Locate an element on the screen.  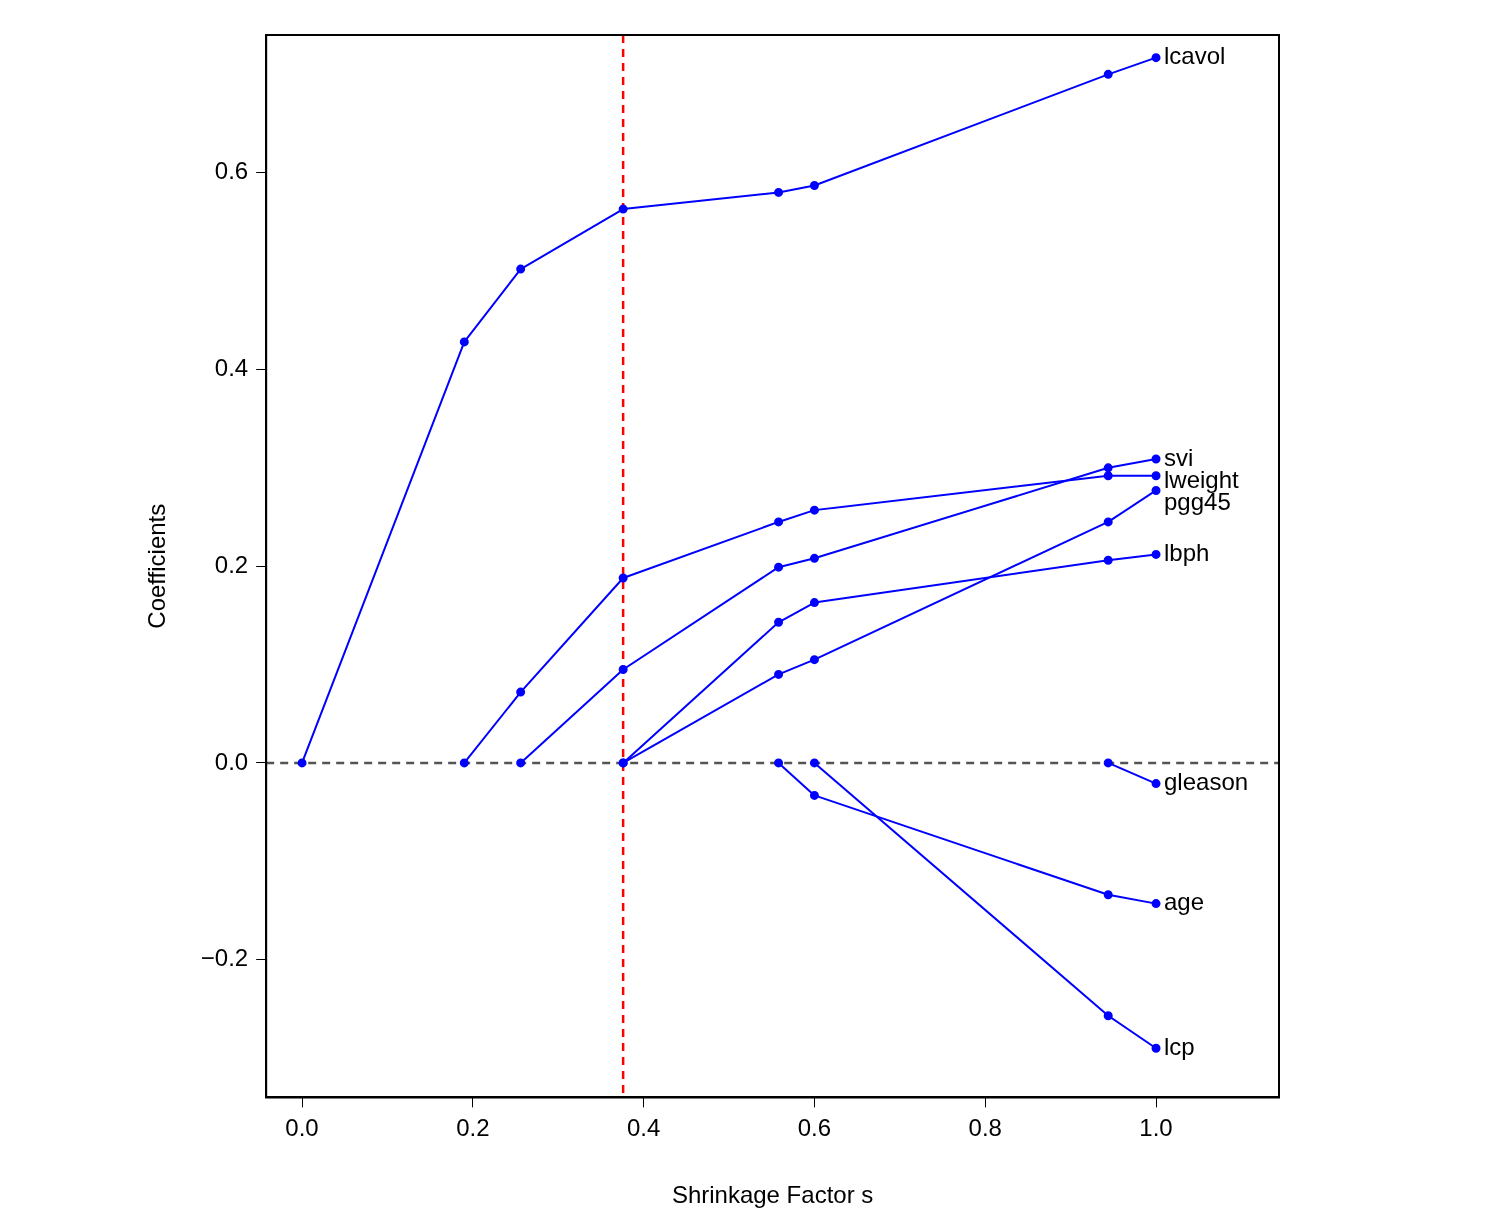
x-tick-label: 0.6 is located at coordinates (814, 1128).